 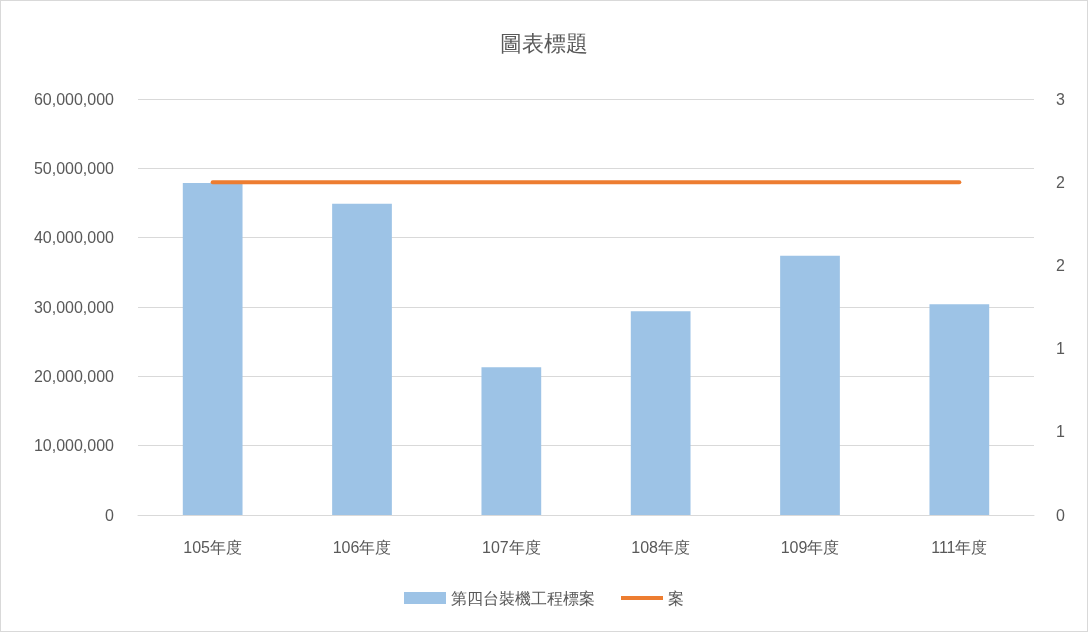 I want to click on y2-tick-label: 3, so click(x=1060, y=99).